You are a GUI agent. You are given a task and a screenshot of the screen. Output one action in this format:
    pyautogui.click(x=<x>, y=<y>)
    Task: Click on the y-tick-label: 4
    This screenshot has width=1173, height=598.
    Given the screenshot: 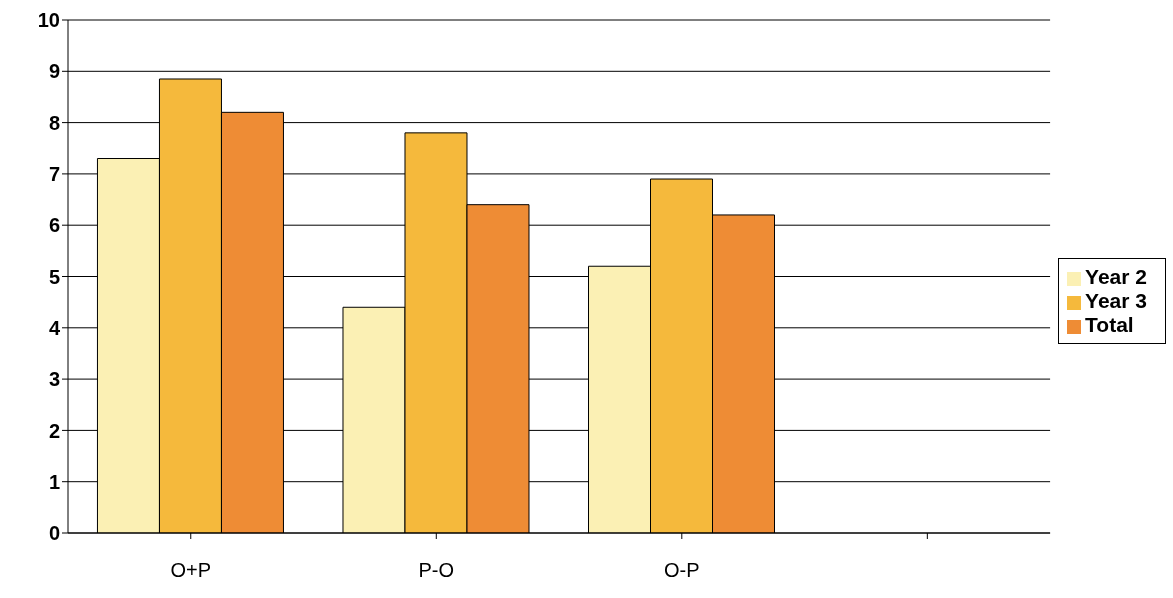 What is the action you would take?
    pyautogui.click(x=54, y=327)
    